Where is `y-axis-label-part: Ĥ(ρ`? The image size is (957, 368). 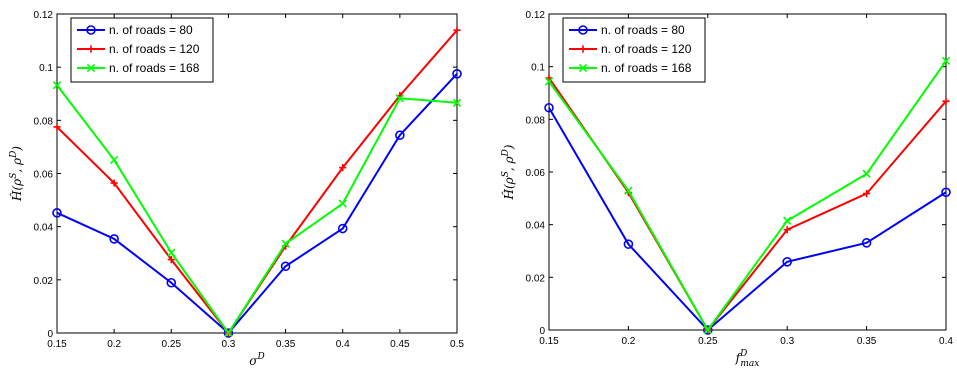
y-axis-label-part: Ĥ(ρ is located at coordinates (508, 188).